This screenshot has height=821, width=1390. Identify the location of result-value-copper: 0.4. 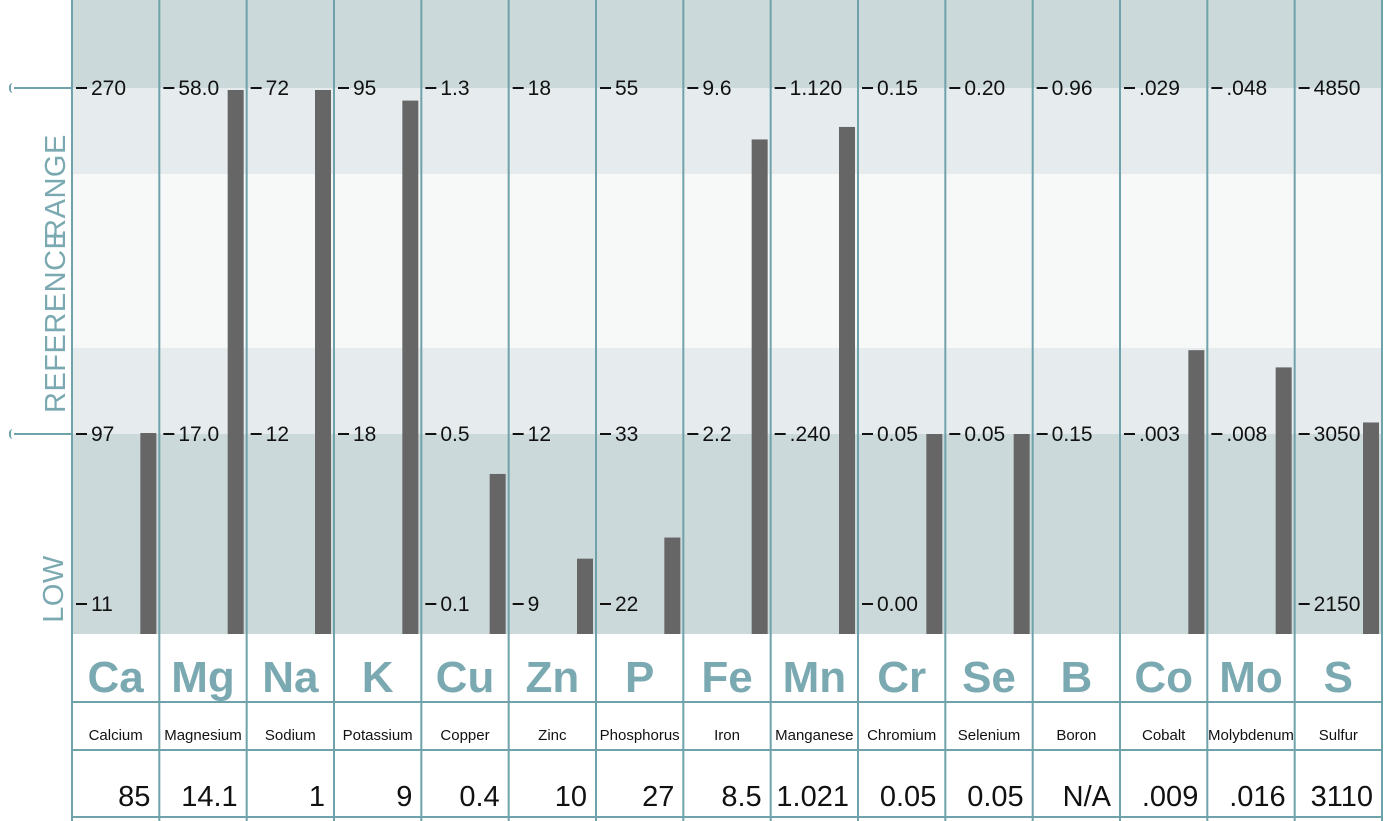
(479, 797).